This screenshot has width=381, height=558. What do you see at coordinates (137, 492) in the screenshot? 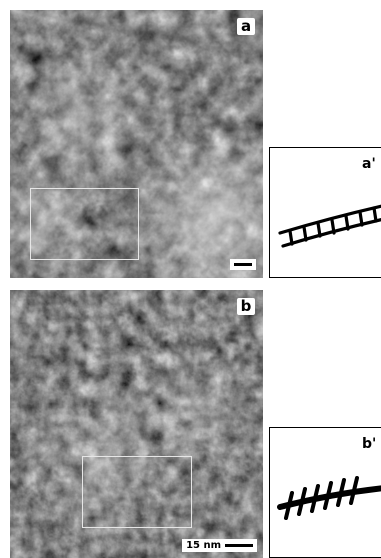
I see `roi-box-b` at bounding box center [137, 492].